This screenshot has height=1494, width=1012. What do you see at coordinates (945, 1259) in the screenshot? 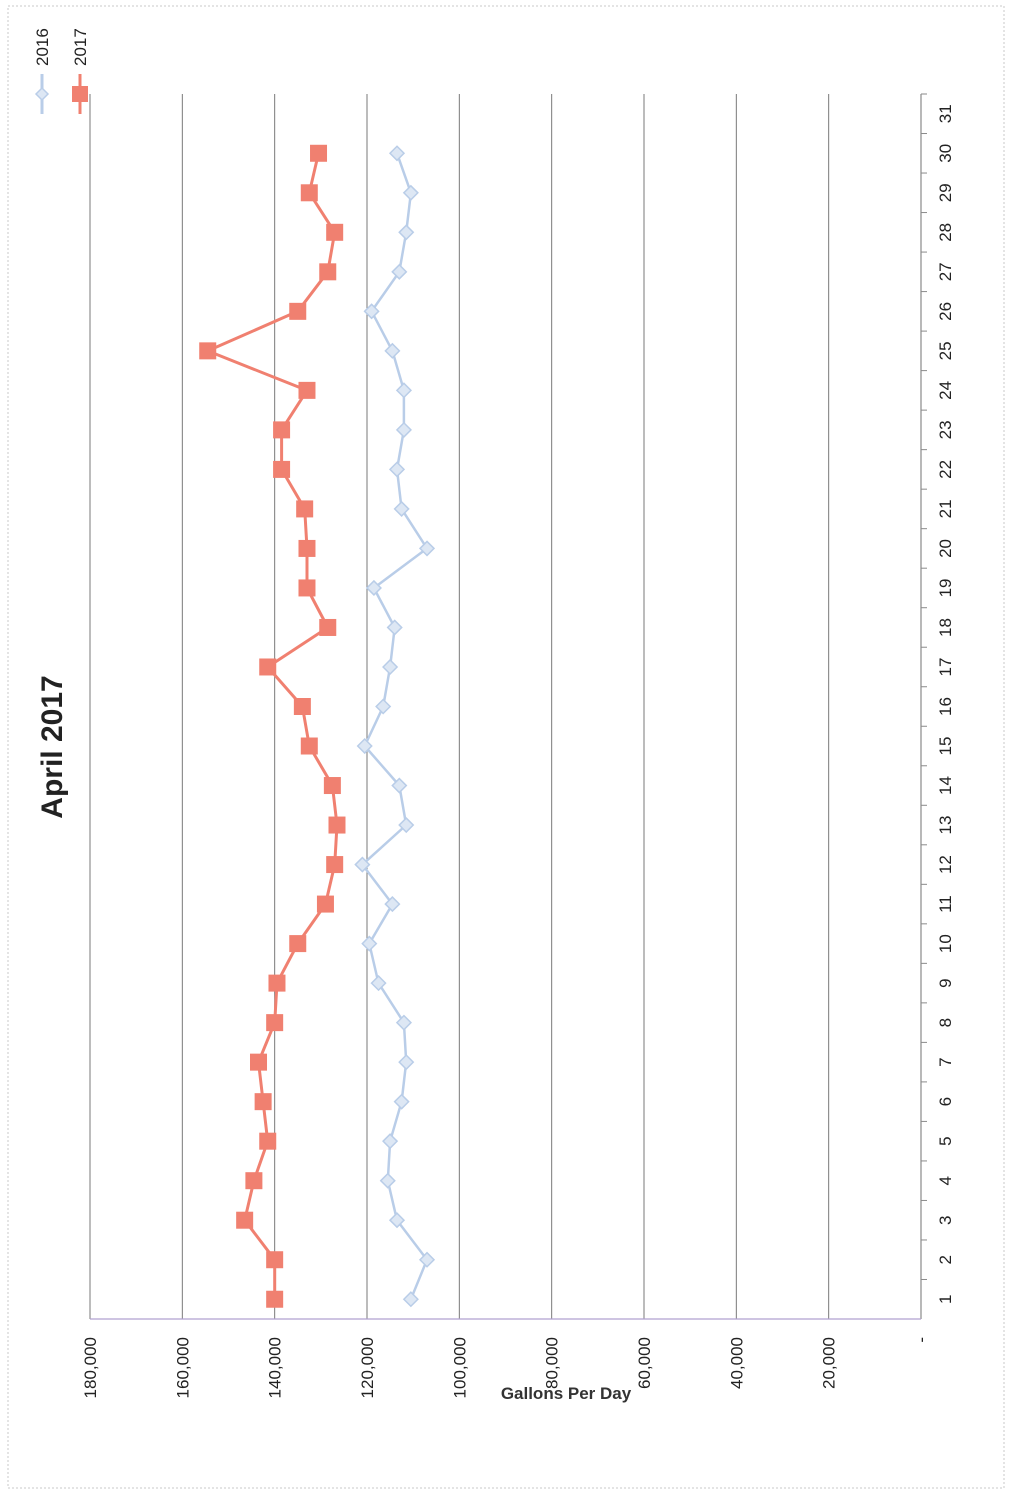
I see `x-tick-label: 2` at bounding box center [945, 1259].